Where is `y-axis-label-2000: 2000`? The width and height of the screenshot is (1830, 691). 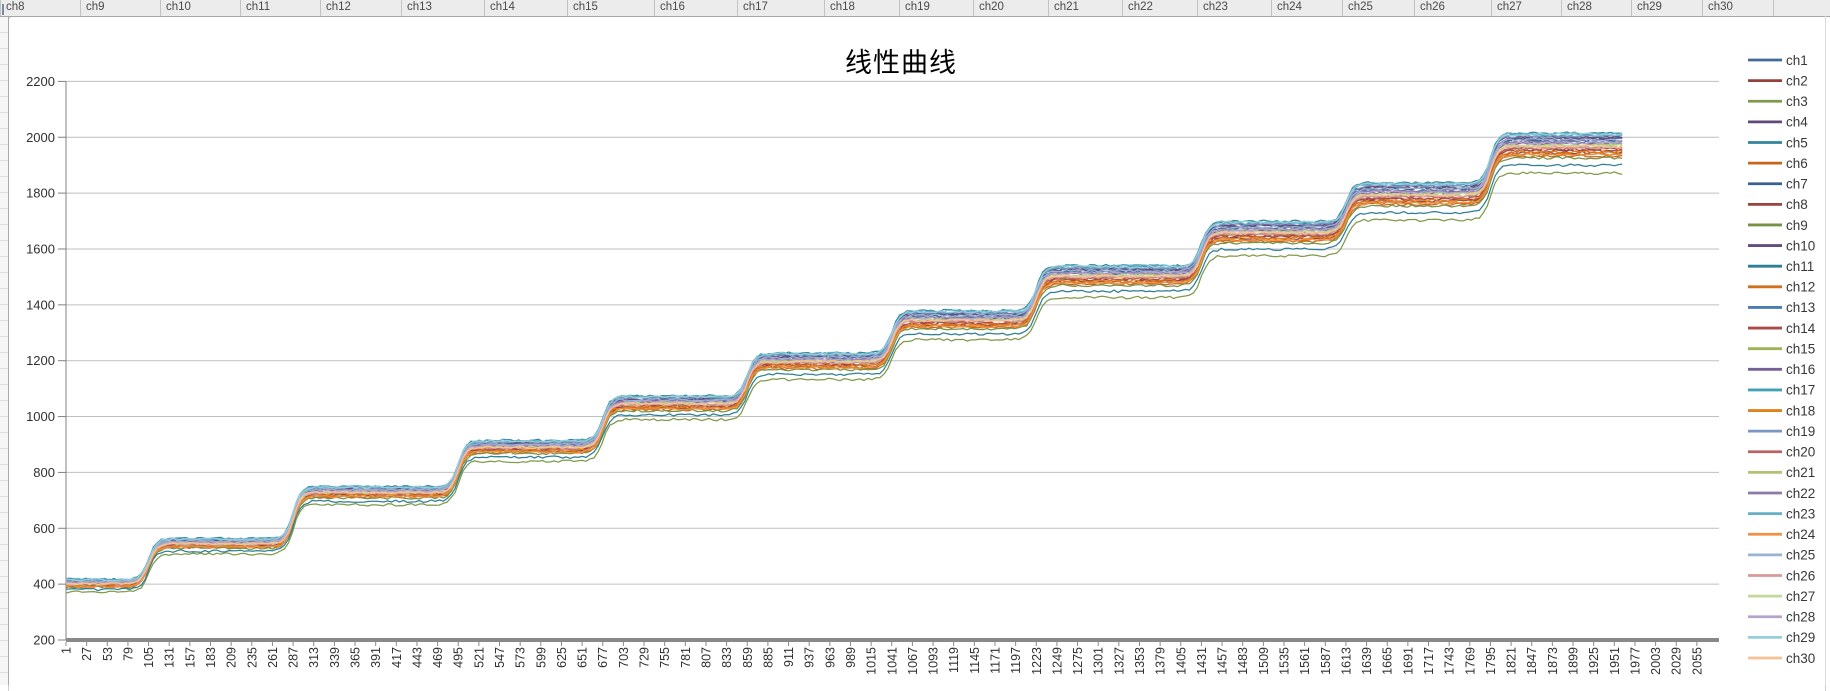
y-axis-label-2000: 2000 is located at coordinates (40, 137).